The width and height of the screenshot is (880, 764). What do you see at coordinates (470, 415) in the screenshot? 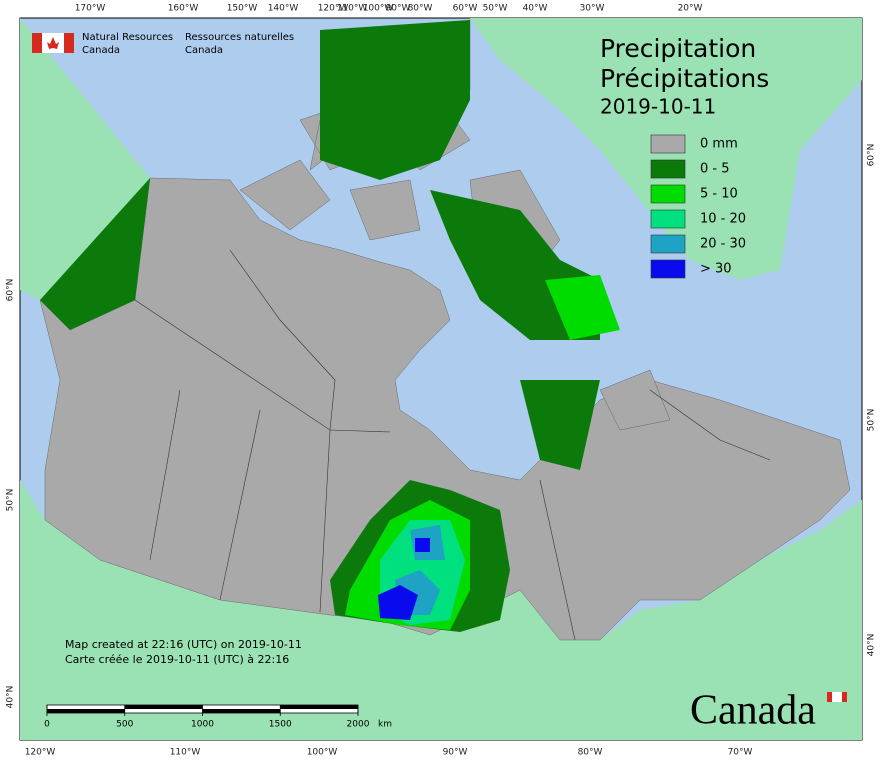
I see `hudson-bay` at bounding box center [470, 415].